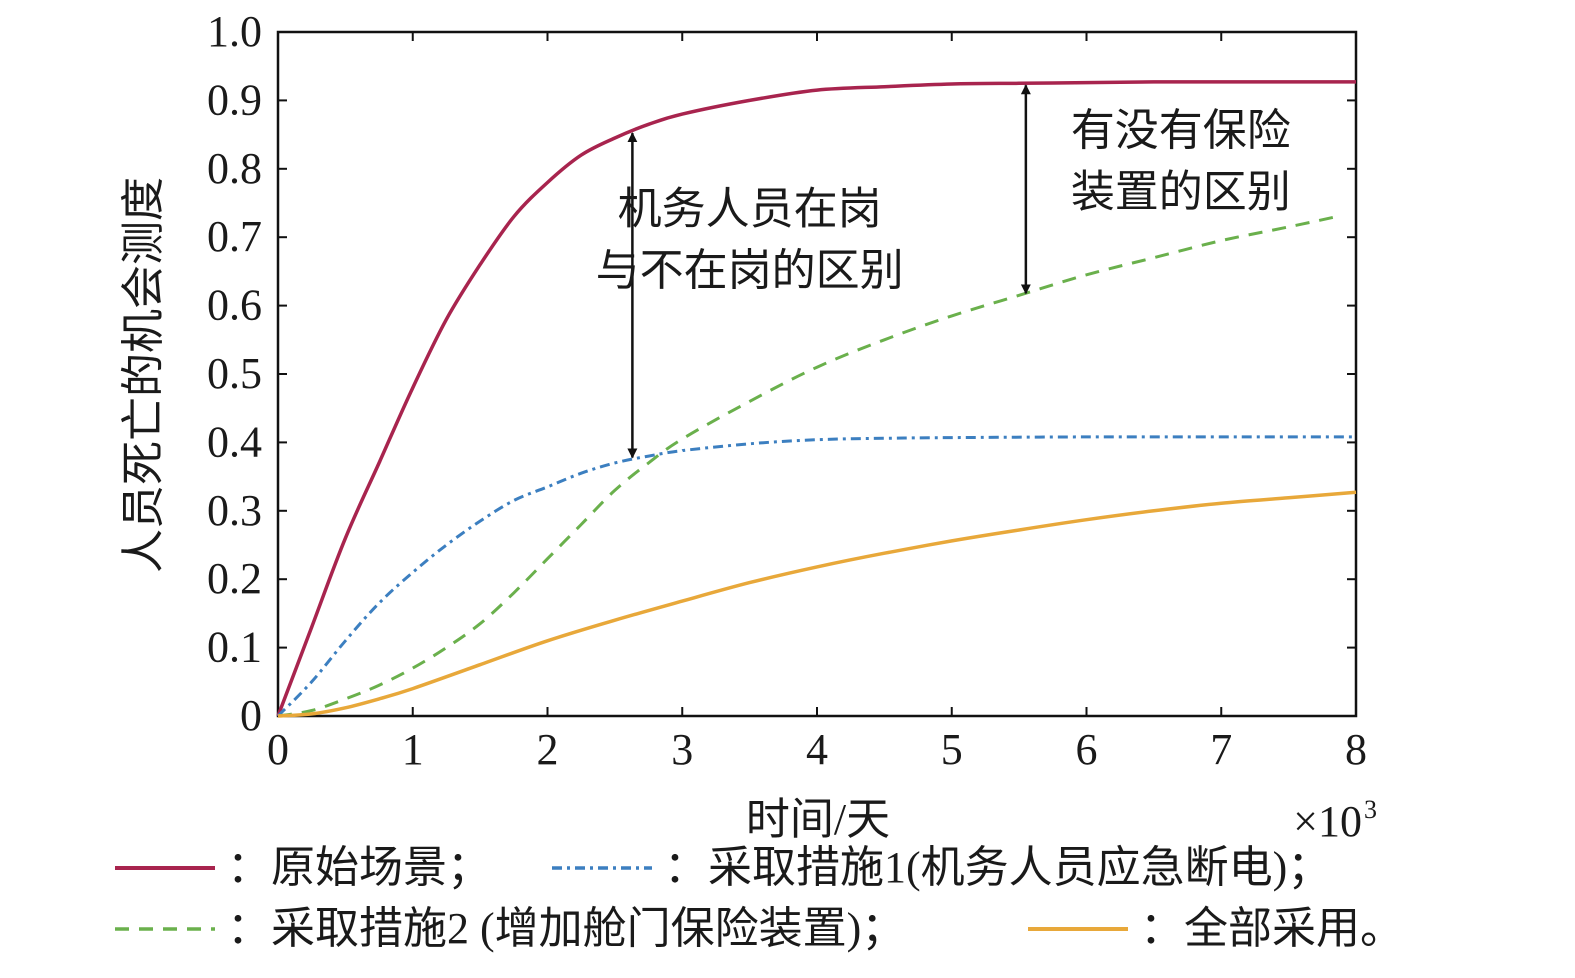 This screenshot has width=1575, height=978. What do you see at coordinates (143, 375) in the screenshot?
I see `y-axis-title: 人员死亡的机会测度` at bounding box center [143, 375].